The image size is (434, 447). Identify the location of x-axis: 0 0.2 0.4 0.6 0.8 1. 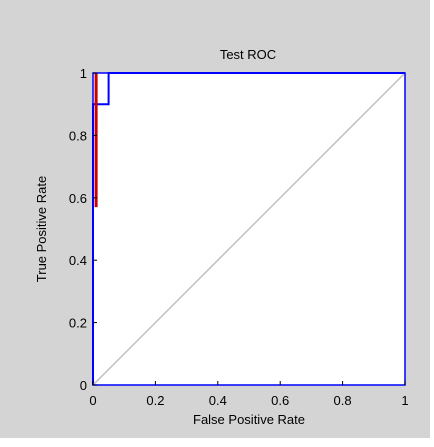
(249, 394).